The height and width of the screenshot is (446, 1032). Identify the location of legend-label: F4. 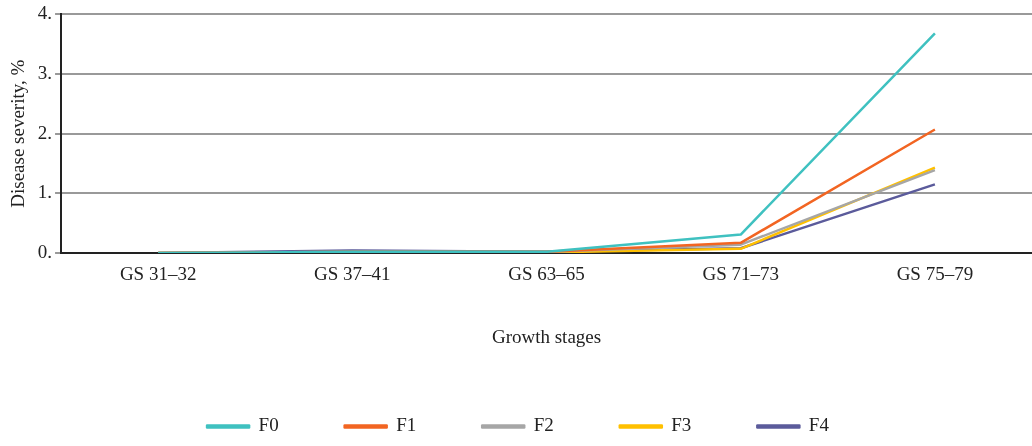
(819, 425).